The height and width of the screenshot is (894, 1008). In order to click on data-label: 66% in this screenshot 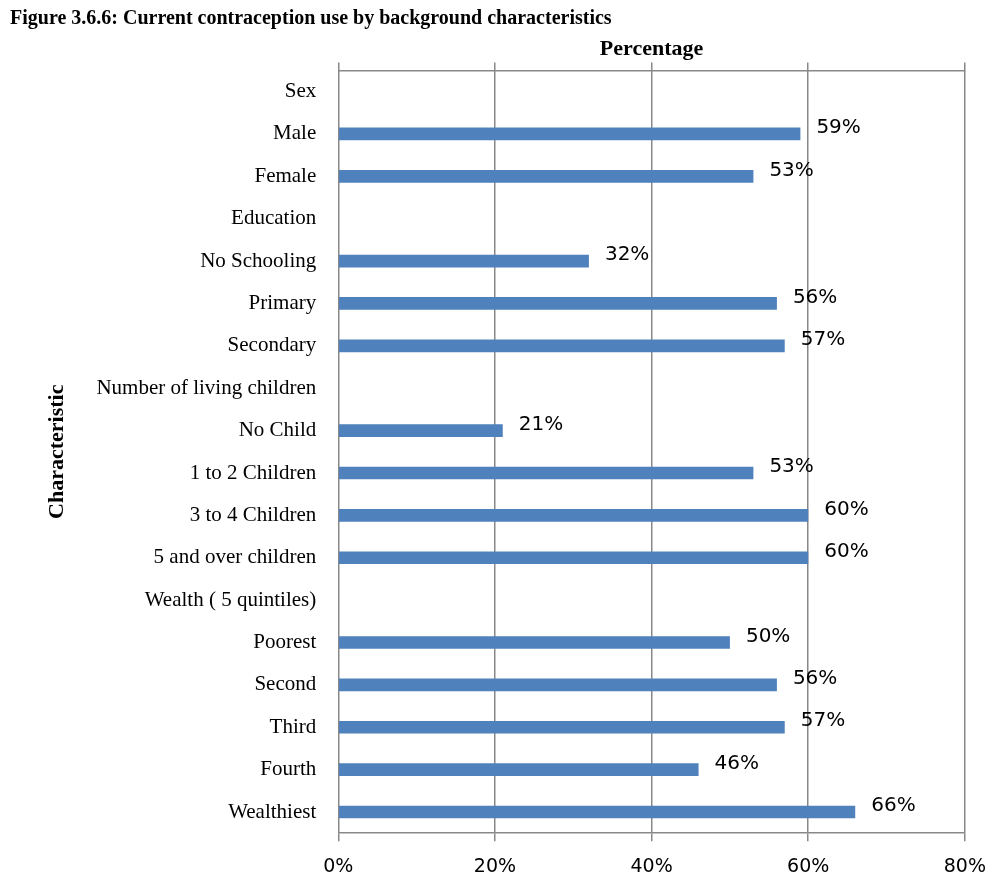, I will do `click(893, 804)`.